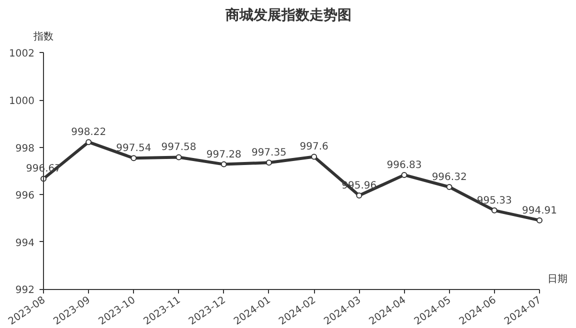 This screenshot has height=328, width=576. Describe the element at coordinates (494, 200) in the screenshot. I see `data-label: 995.33` at that location.